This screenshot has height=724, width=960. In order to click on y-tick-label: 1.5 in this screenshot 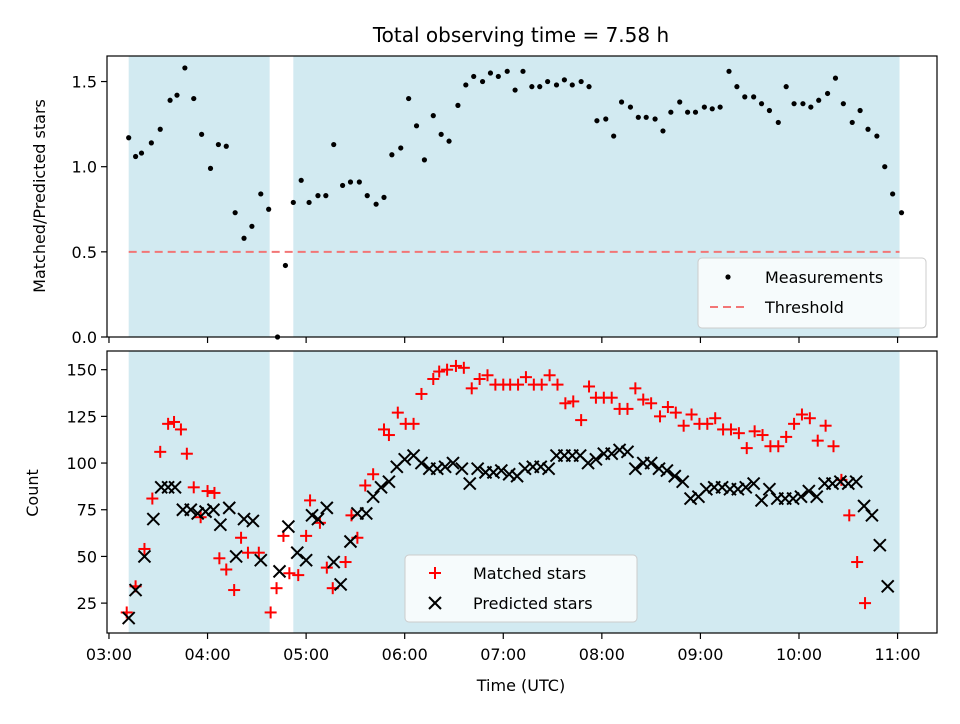, I will do `click(84, 82)`.